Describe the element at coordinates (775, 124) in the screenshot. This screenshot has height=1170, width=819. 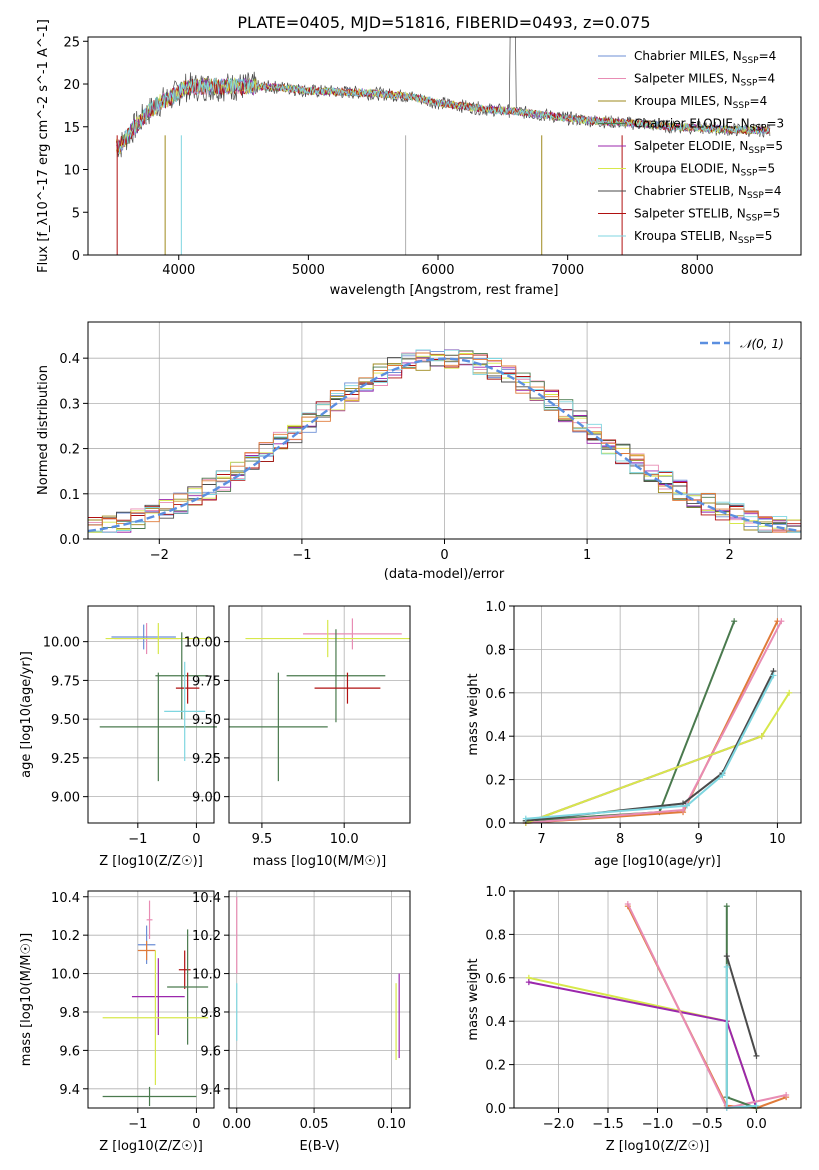
I see `legend-value: =3` at that location.